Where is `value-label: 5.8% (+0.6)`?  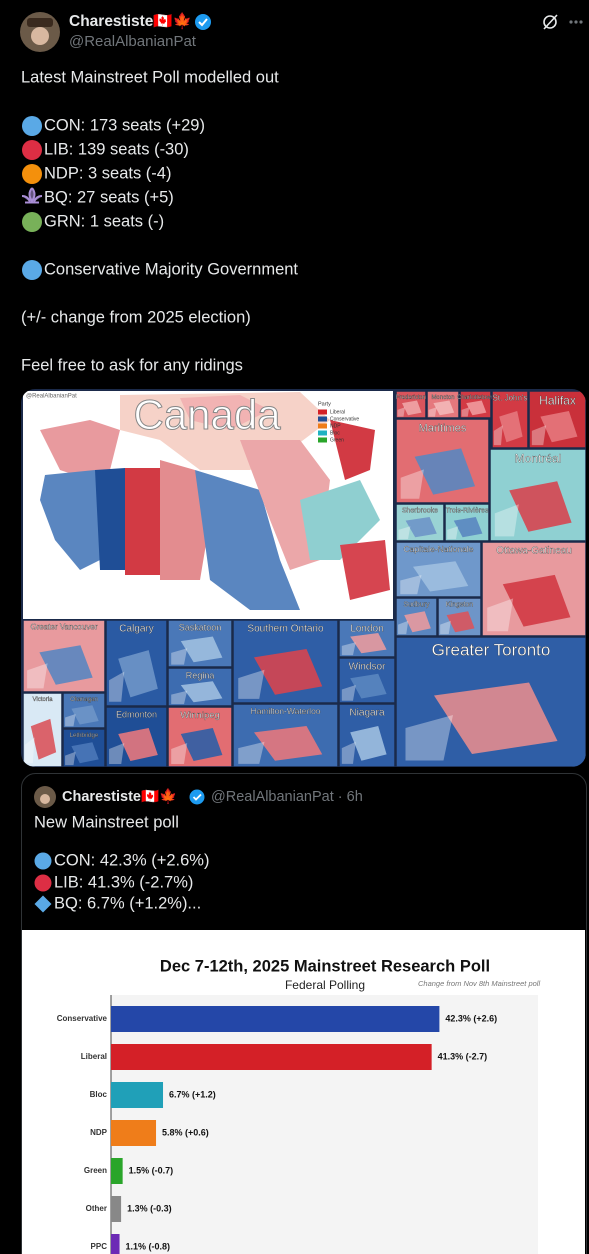
value-label: 5.8% (+0.6) is located at coordinates (185, 1132).